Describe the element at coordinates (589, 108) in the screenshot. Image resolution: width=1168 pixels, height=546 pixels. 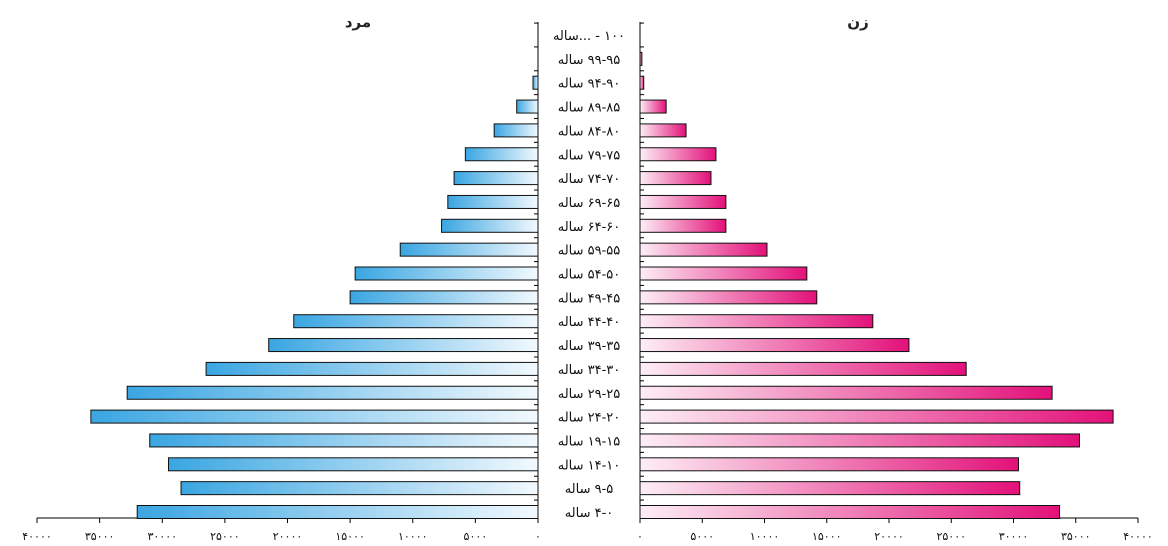
I see `age-group-label: ۸۹-۸۵ ساله` at that location.